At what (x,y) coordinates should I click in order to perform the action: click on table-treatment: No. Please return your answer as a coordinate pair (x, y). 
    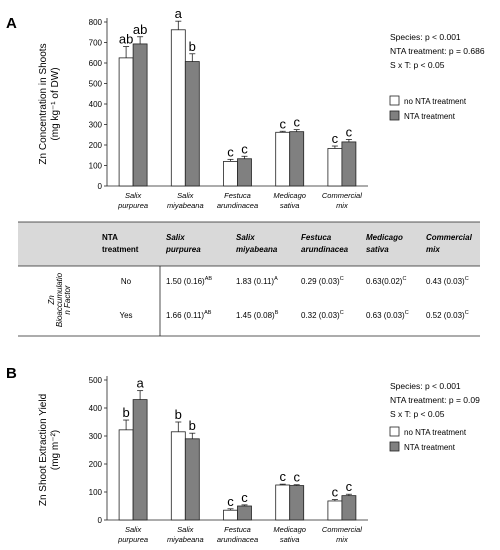
    Looking at the image, I should click on (126, 281).